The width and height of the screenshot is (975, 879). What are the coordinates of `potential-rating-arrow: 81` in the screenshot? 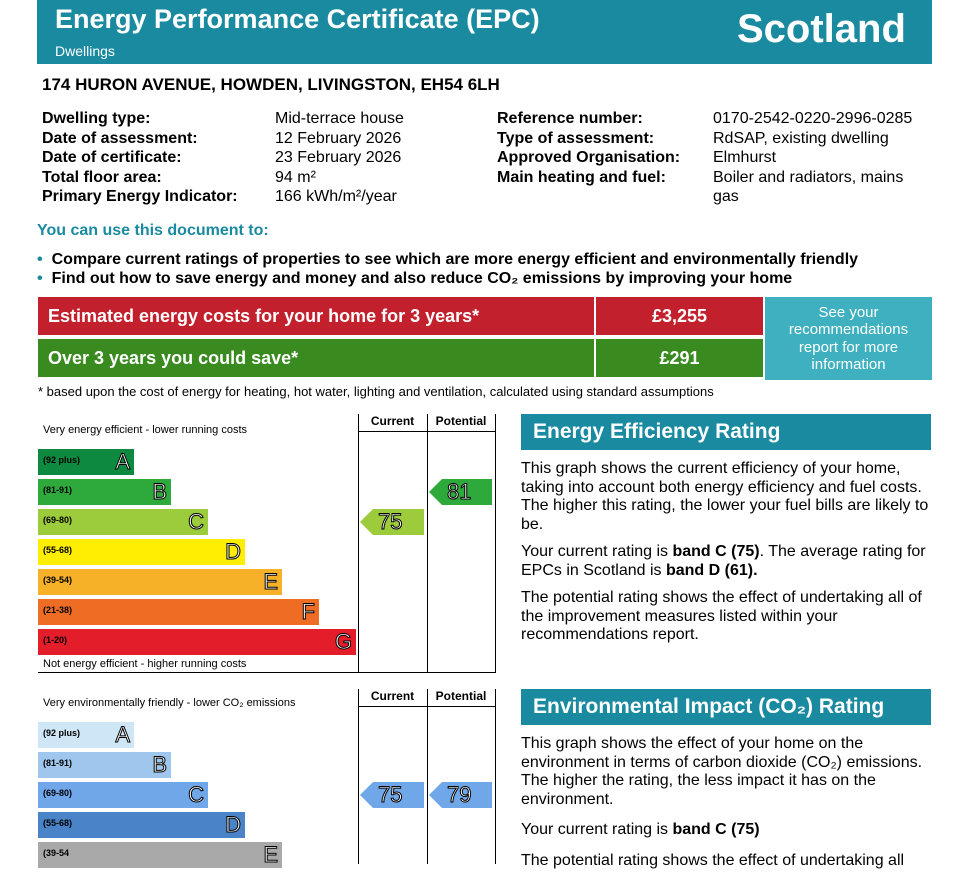 It's located at (460, 492).